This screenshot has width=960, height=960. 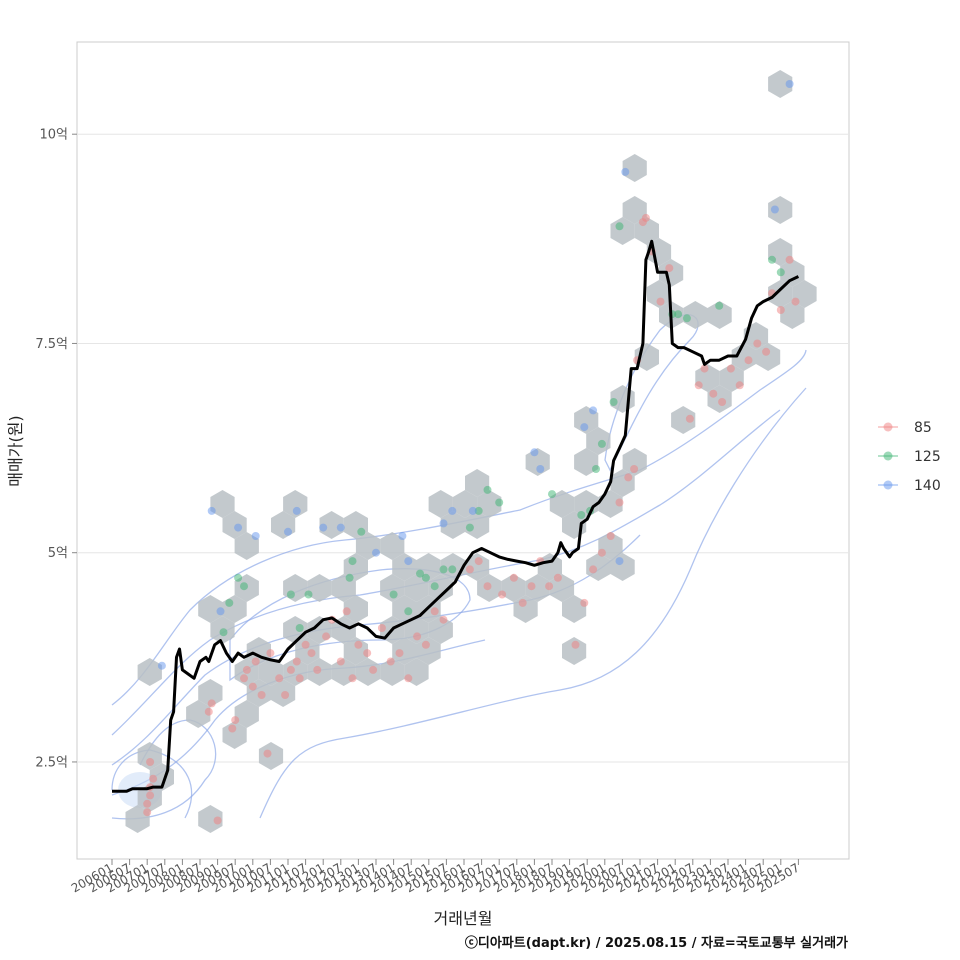 What do you see at coordinates (927, 486) in the screenshot?
I see `legend-label: 140` at bounding box center [927, 486].